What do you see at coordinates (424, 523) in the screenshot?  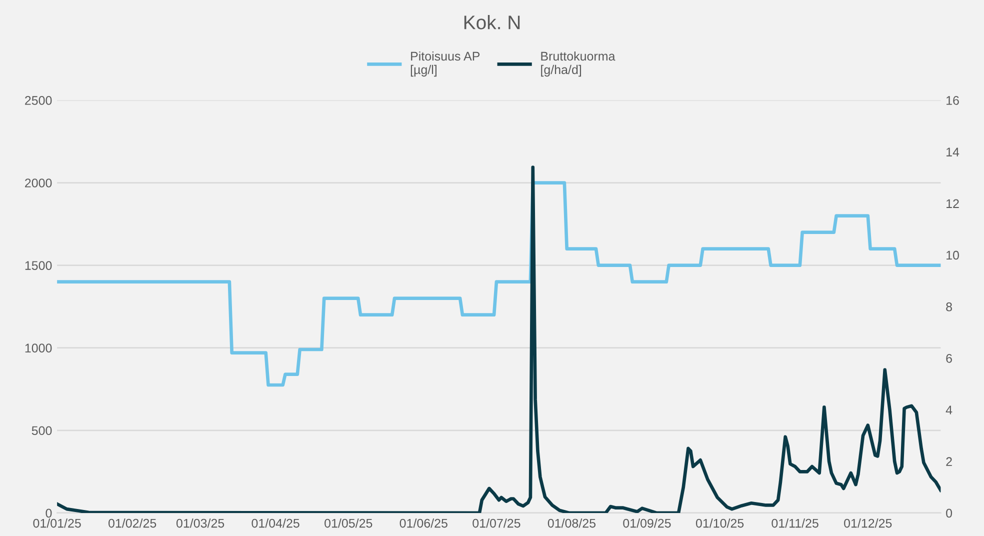 I see `x-tick-label: 01/06/25` at bounding box center [424, 523].